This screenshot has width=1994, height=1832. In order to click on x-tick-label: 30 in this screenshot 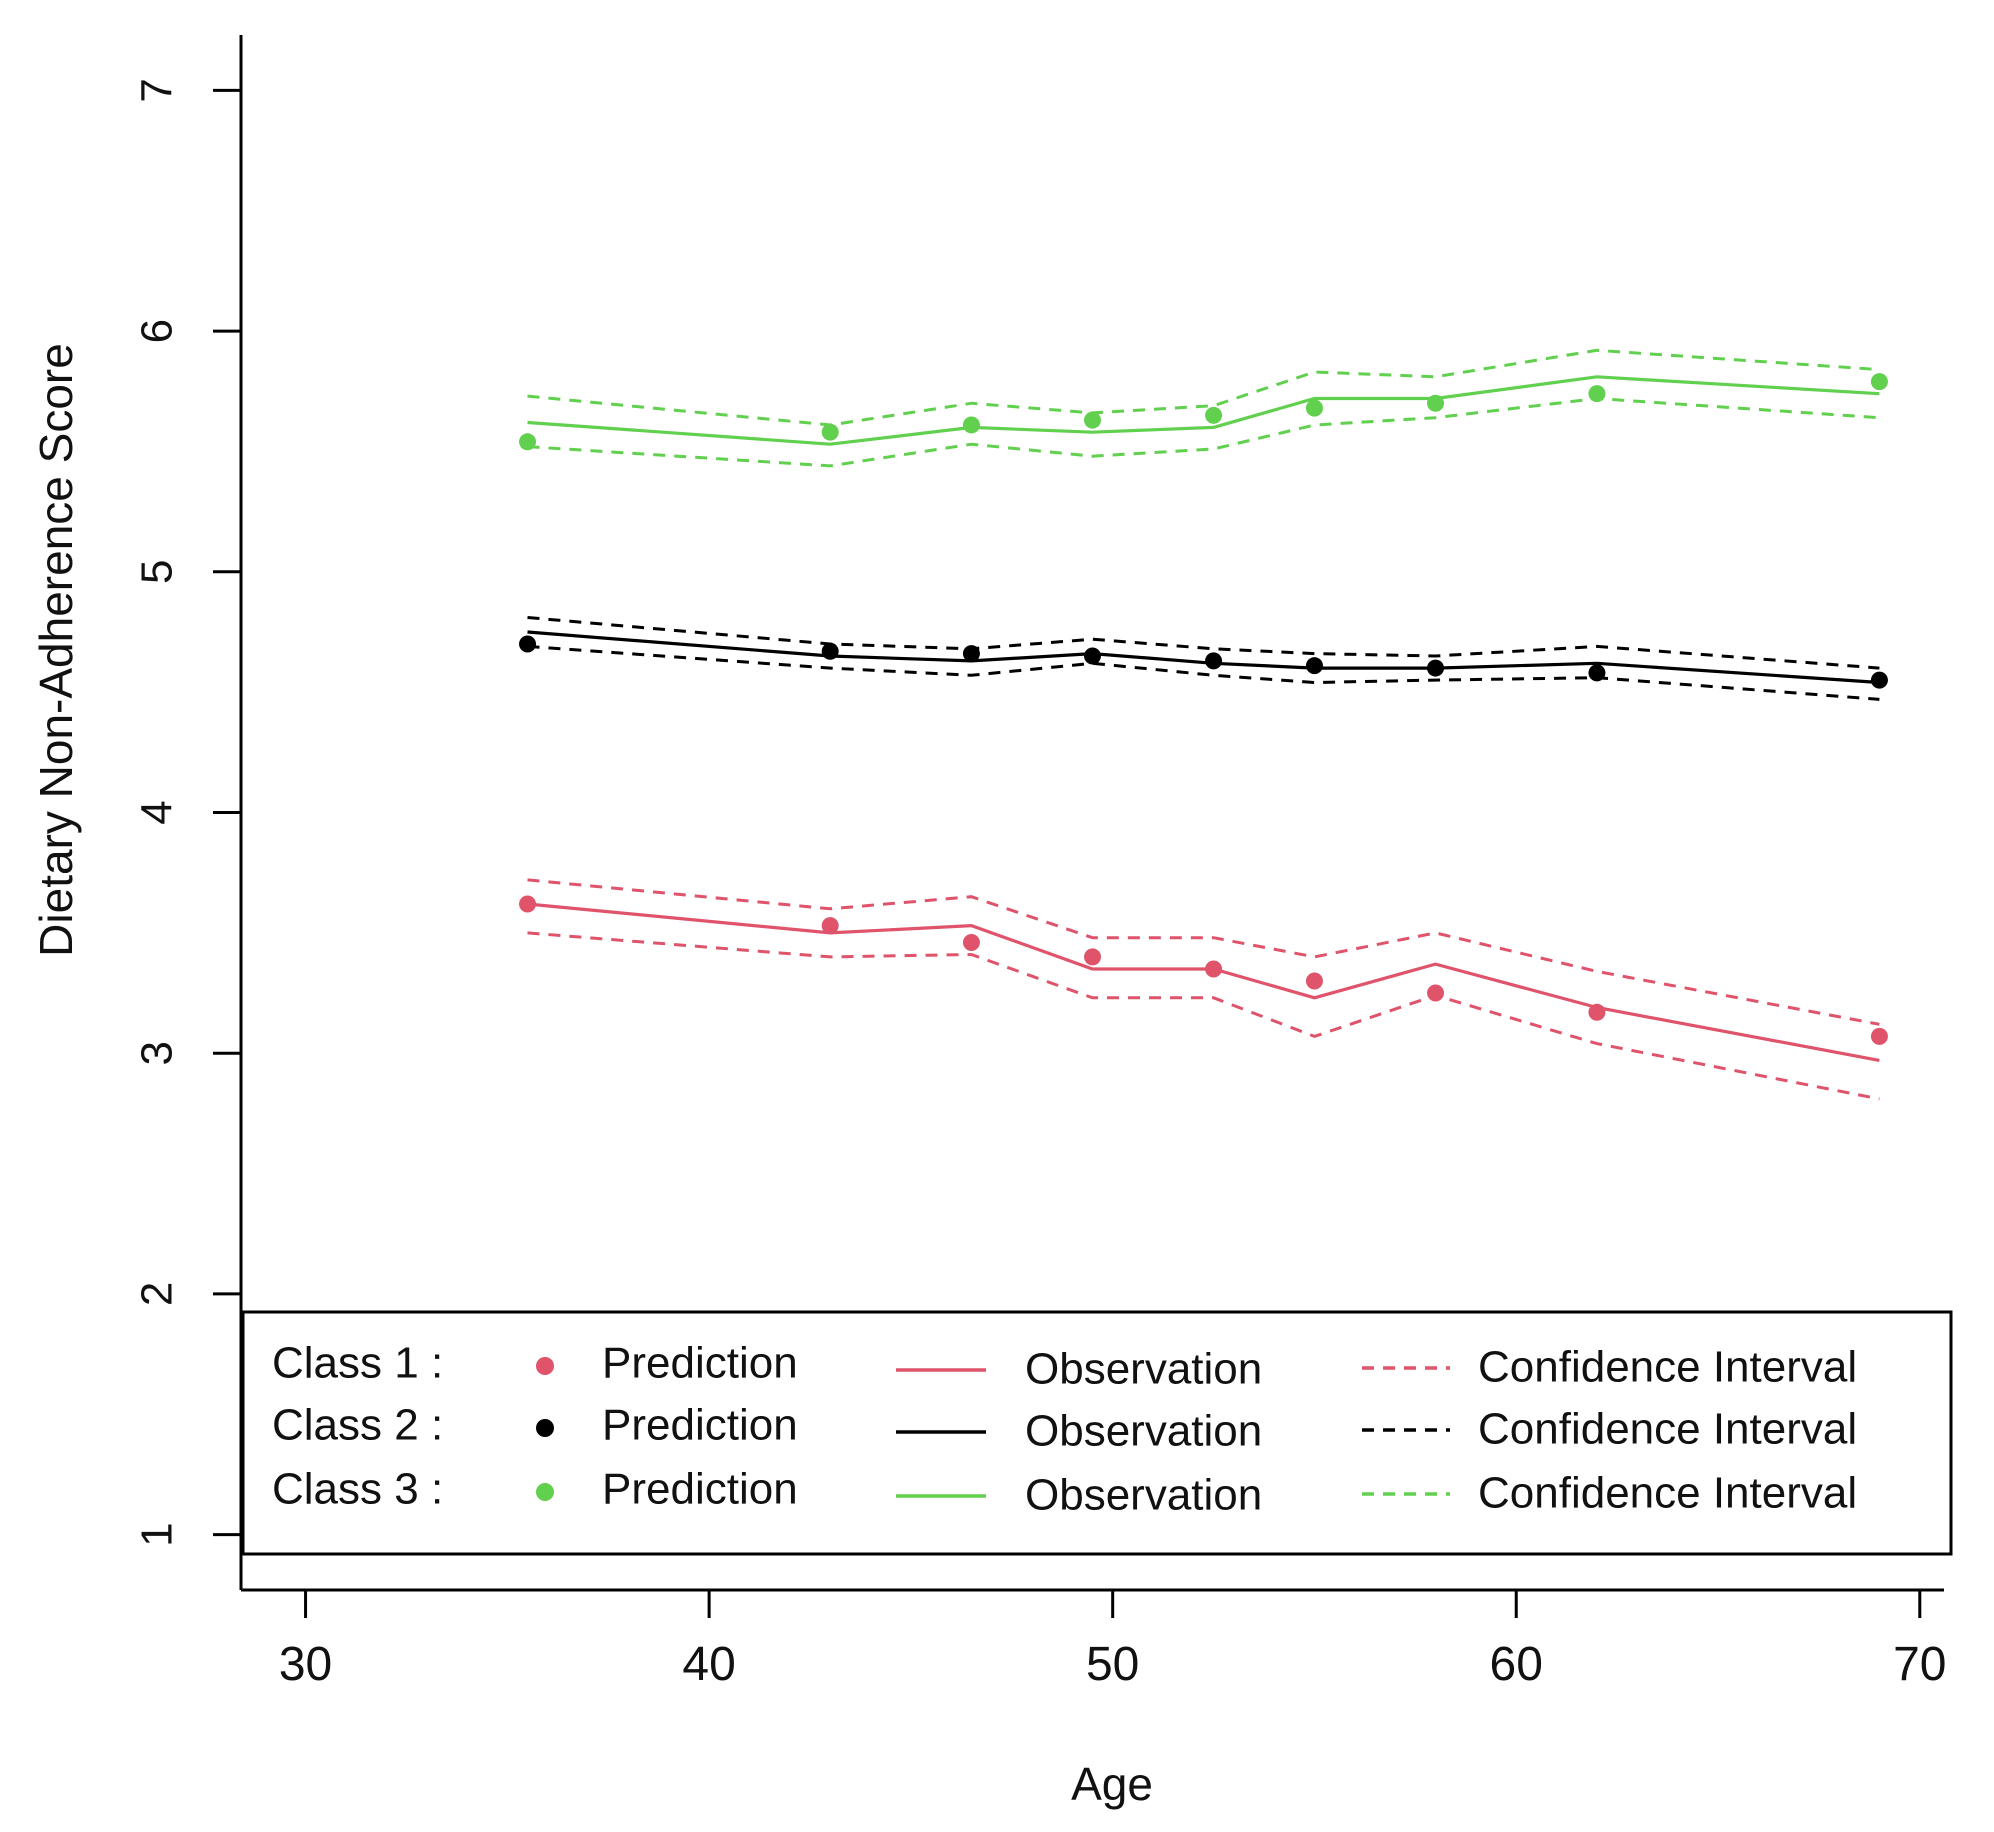, I will do `click(305, 1664)`.